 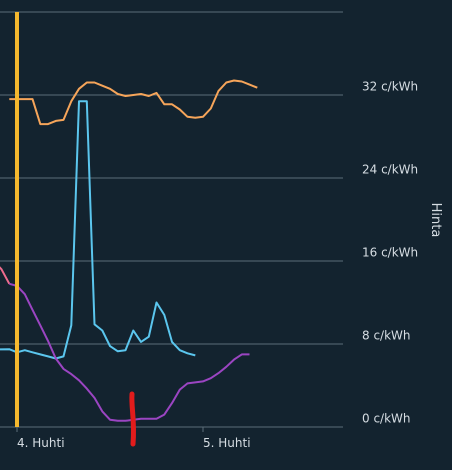 I want to click on annotation-layer, so click(x=133, y=419).